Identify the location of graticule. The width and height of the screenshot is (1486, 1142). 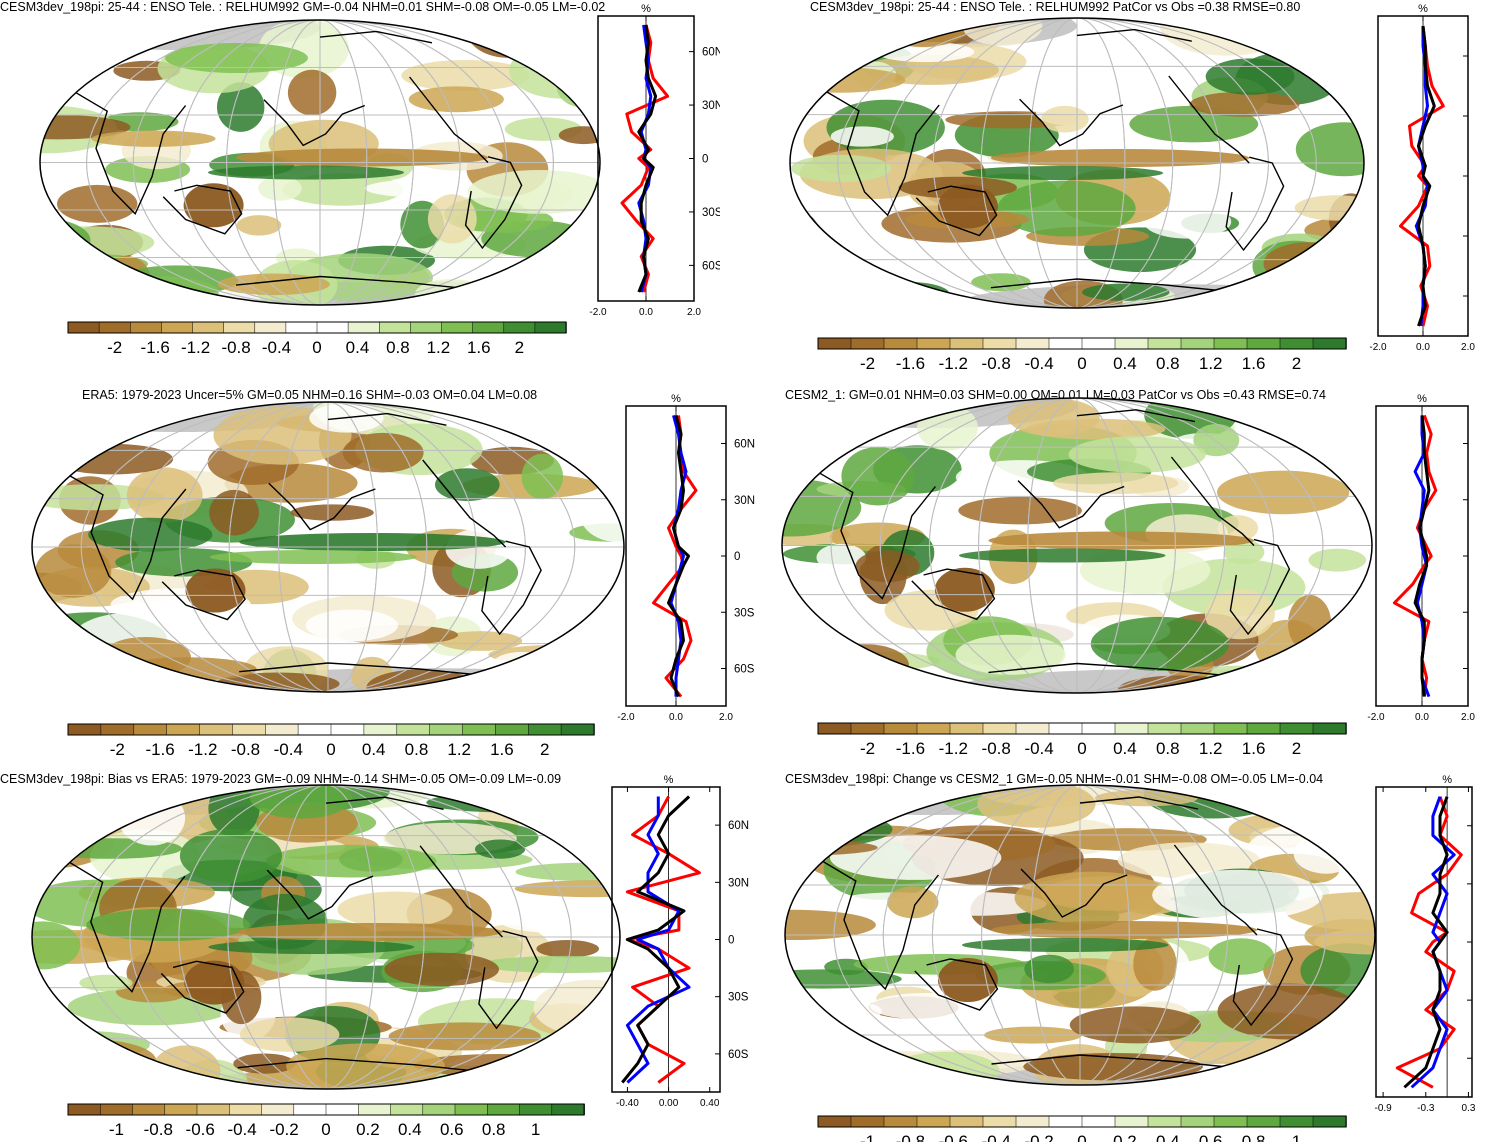
(320, 162).